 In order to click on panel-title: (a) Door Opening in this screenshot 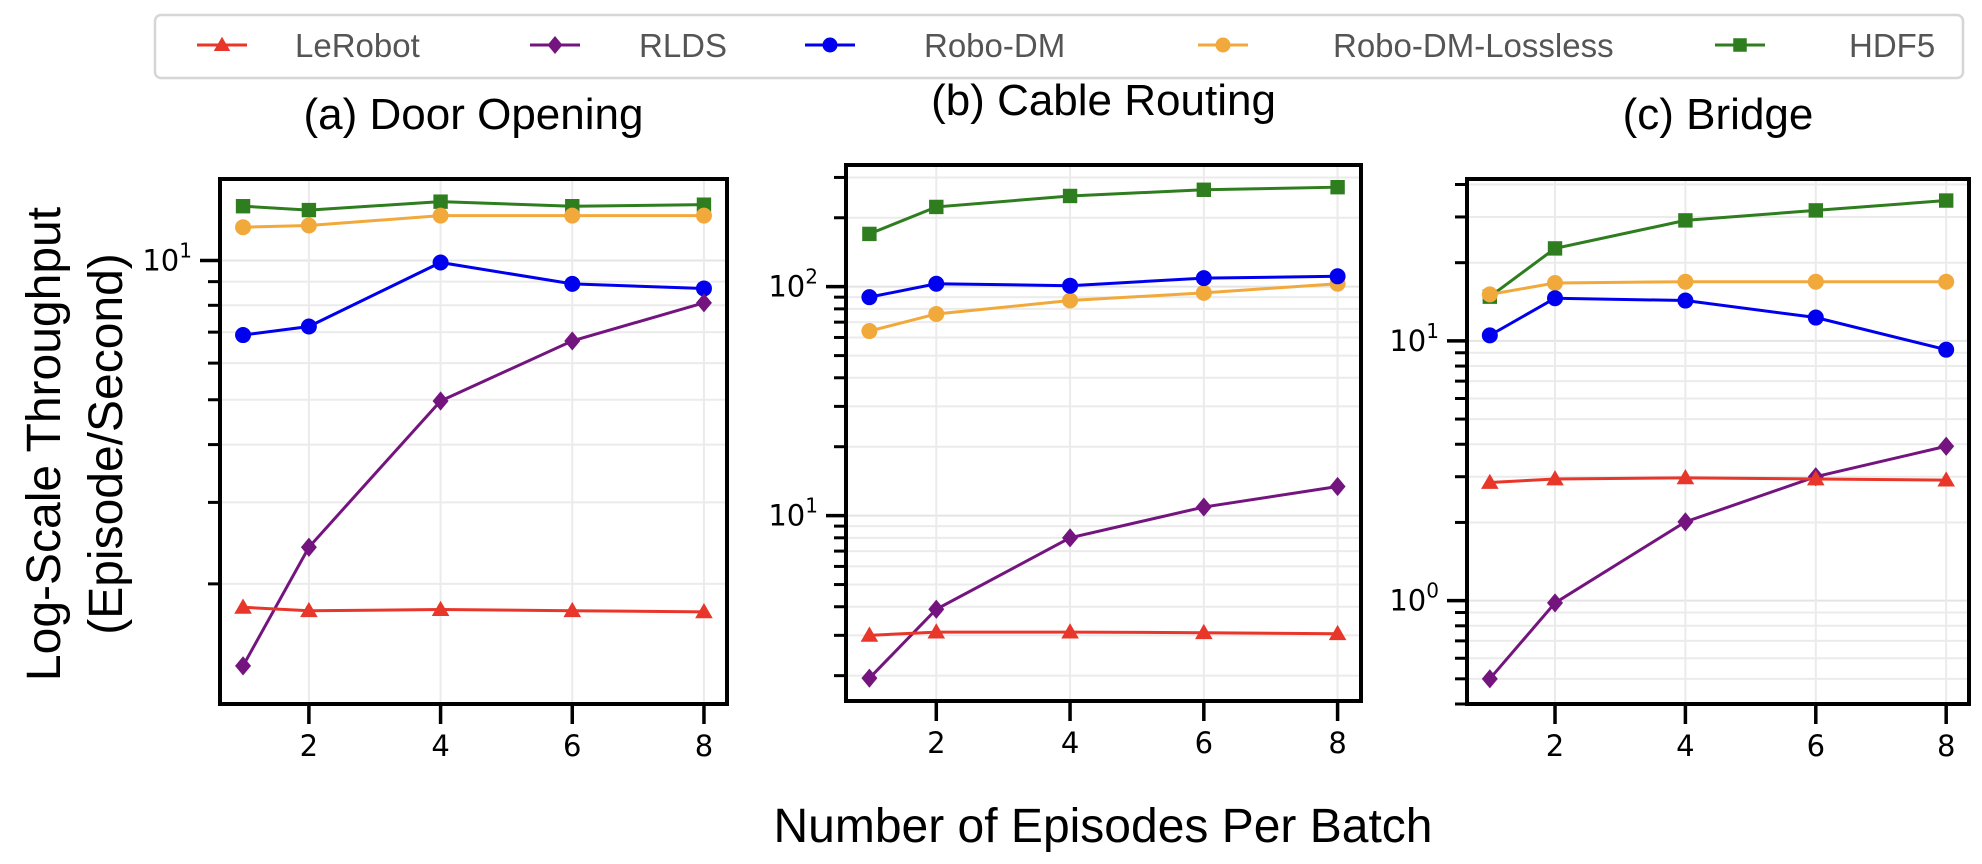, I will do `click(474, 114)`.